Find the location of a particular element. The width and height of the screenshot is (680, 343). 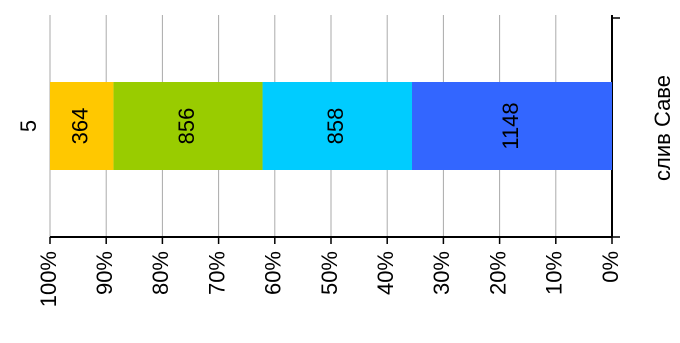

data-label: 856 is located at coordinates (186, 126).